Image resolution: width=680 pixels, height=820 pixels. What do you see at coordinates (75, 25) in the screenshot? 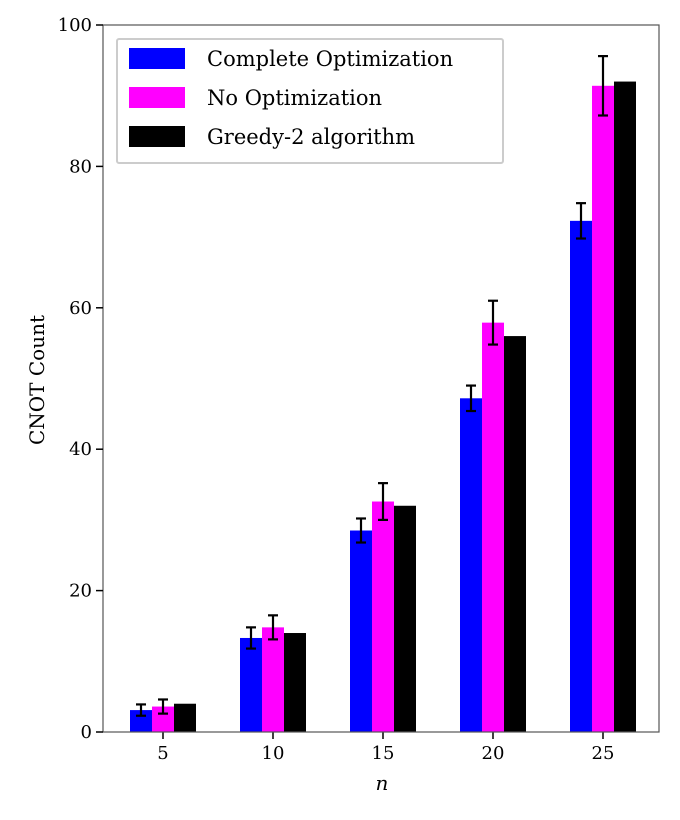
I see `y-tick-label: 100` at bounding box center [75, 25].